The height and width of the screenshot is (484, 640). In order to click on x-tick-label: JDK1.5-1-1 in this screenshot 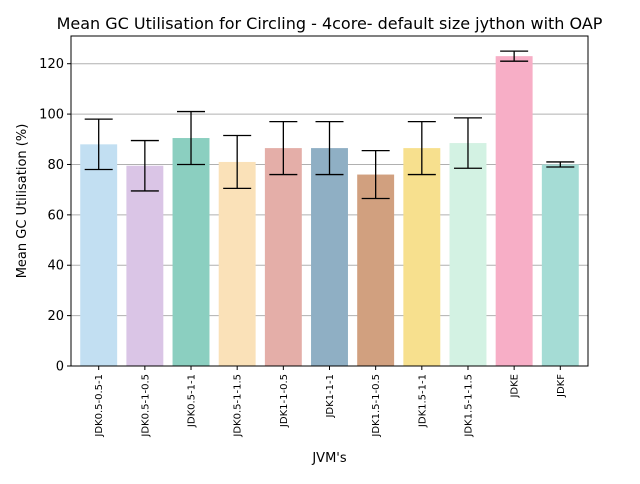, I will do `click(422, 401)`.